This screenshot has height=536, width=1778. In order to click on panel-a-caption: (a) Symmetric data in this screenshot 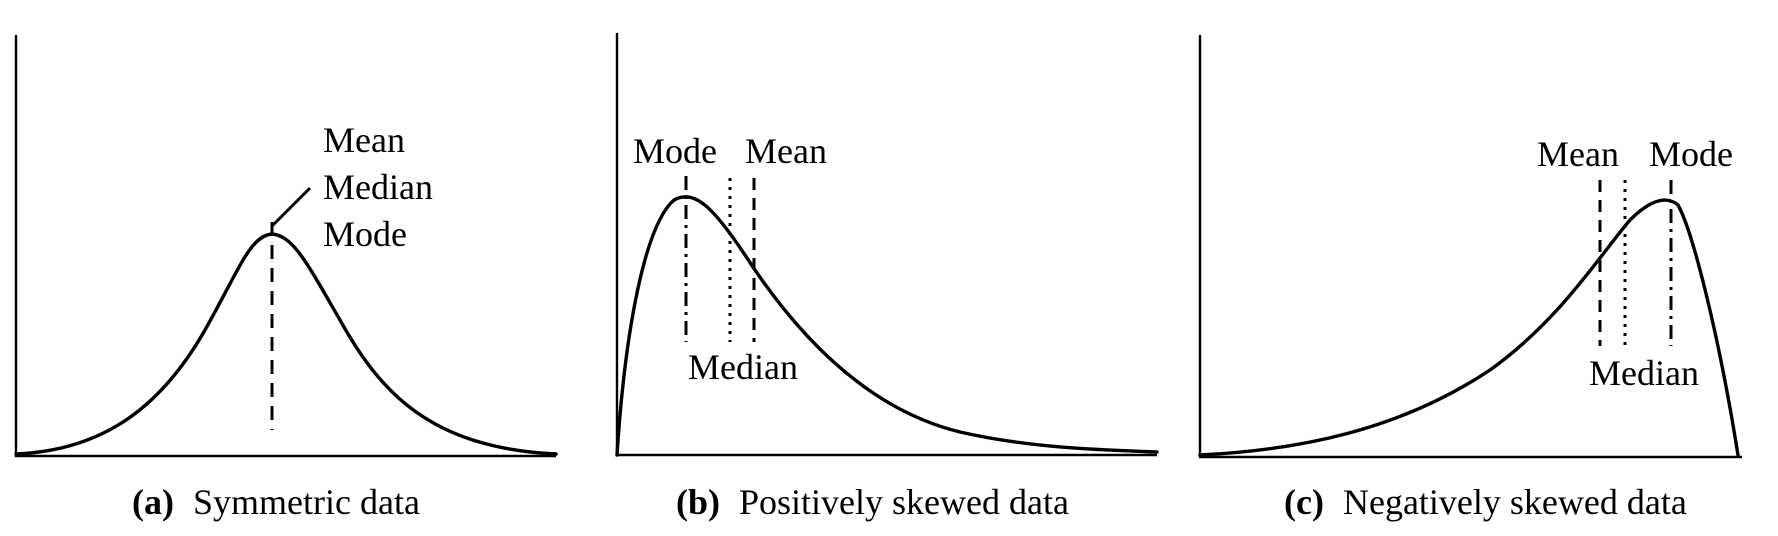, I will do `click(276, 502)`.